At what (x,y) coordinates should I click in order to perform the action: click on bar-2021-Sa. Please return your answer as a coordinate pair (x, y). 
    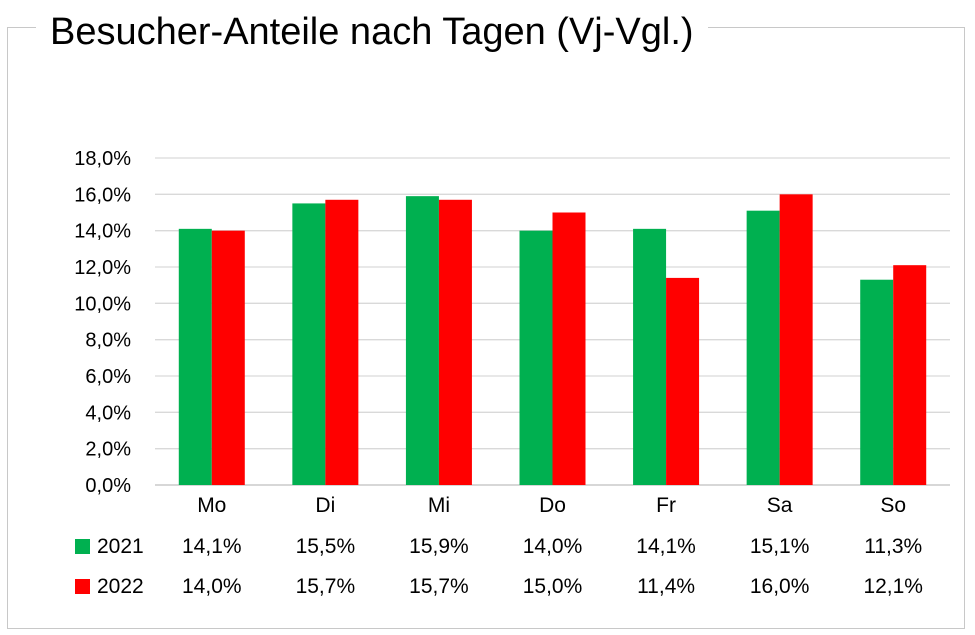
    Looking at the image, I should click on (763, 347).